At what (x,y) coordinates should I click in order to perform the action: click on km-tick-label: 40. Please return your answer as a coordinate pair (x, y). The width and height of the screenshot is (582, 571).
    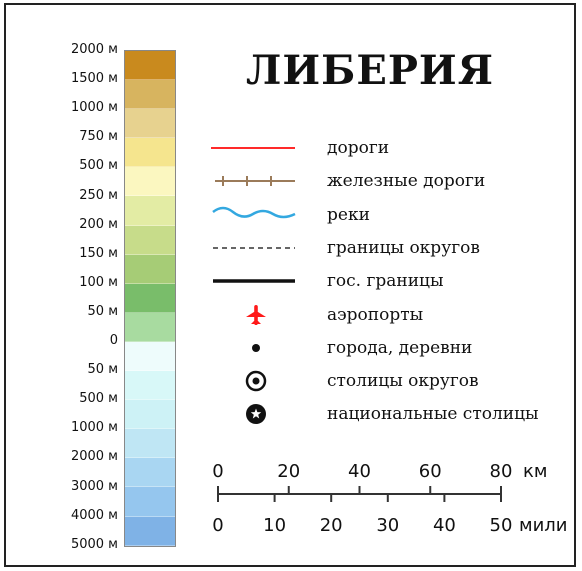
    Looking at the image, I should click on (359, 471).